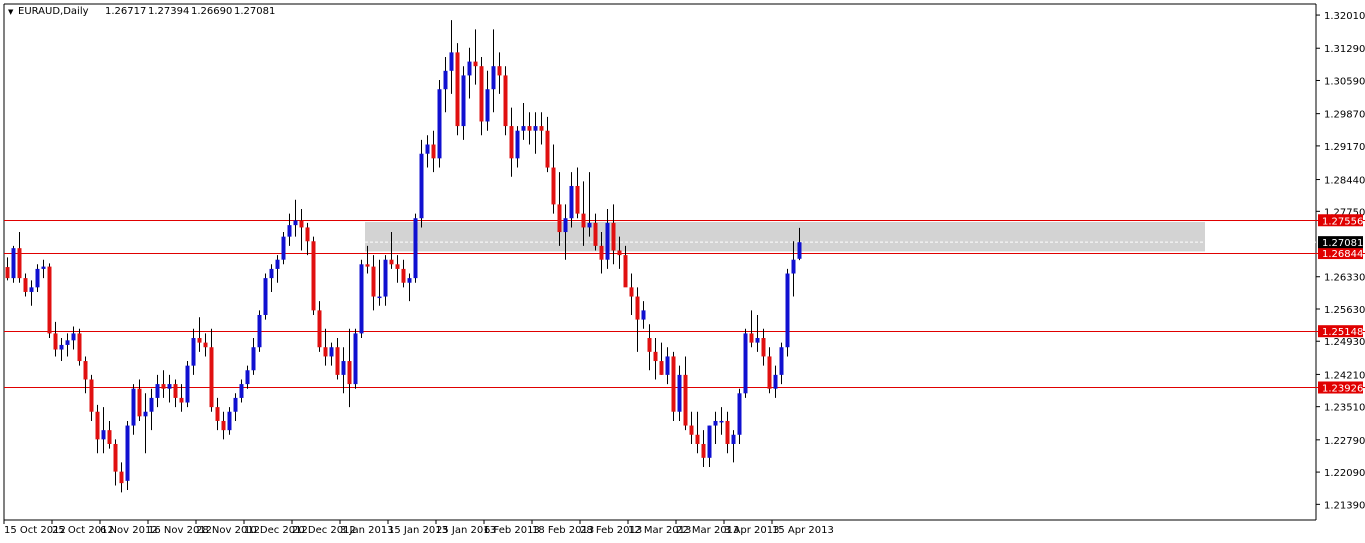  Describe the element at coordinates (83, 530) in the screenshot. I see `x-tick-label: 25 Oct 2012` at that location.